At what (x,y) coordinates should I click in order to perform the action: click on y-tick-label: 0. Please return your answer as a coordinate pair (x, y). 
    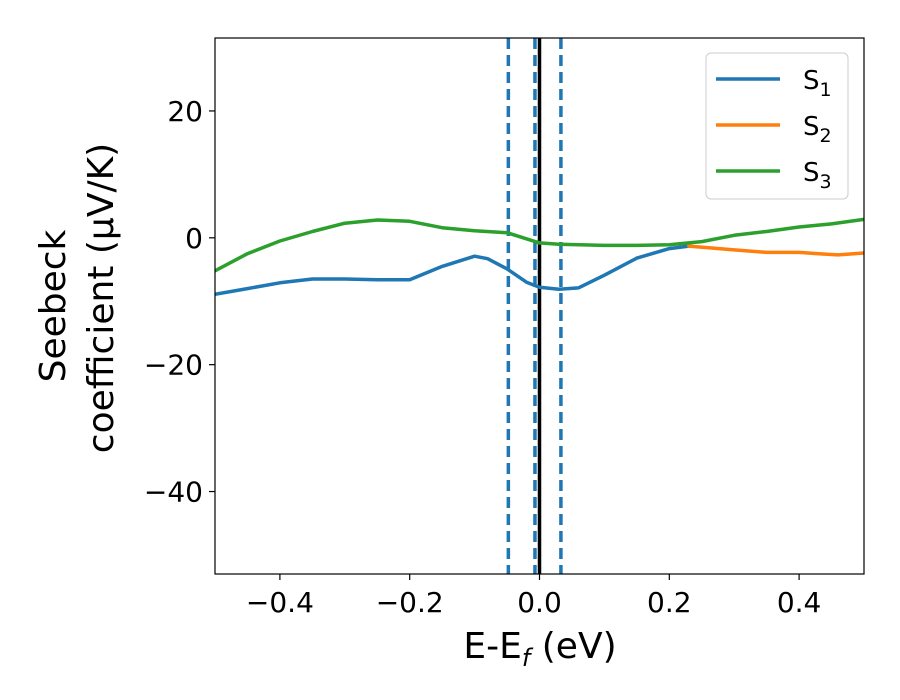
    Looking at the image, I should click on (194, 238).